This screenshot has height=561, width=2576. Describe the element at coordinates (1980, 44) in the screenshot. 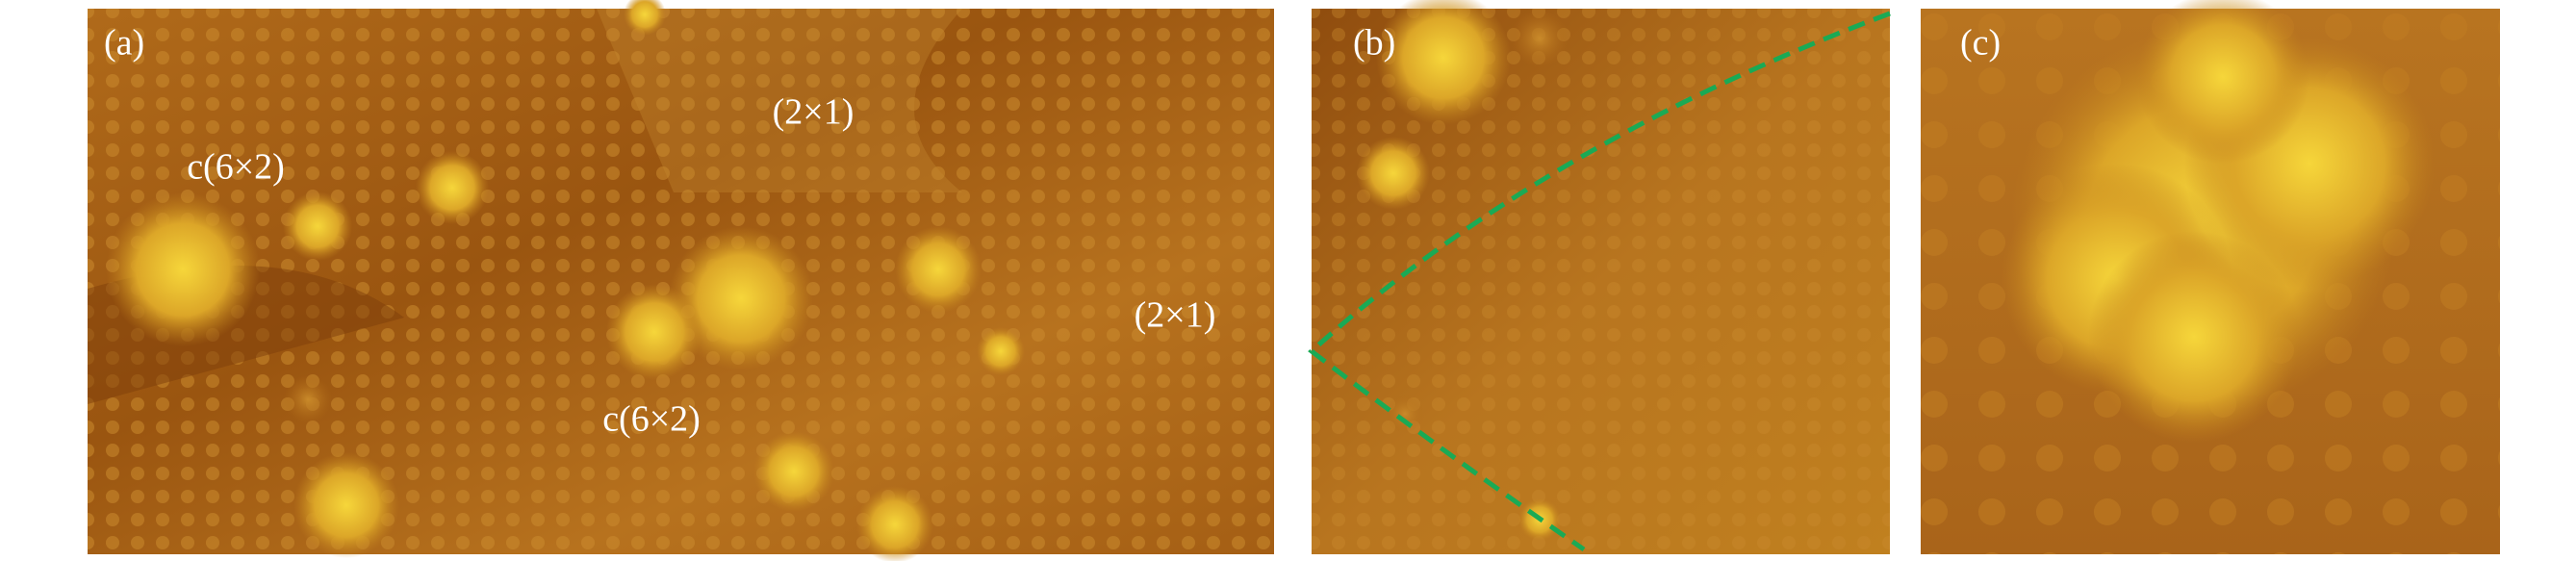

I see `panel-label: (c)` at that location.